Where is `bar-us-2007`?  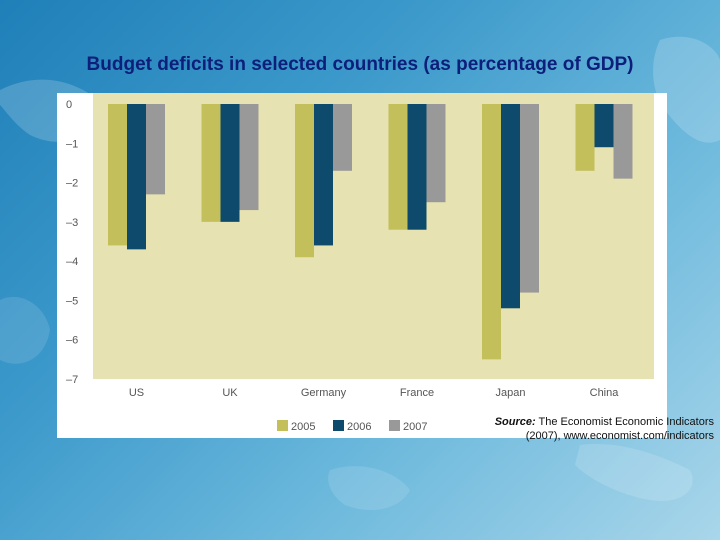
bar-us-2007 is located at coordinates (155, 149).